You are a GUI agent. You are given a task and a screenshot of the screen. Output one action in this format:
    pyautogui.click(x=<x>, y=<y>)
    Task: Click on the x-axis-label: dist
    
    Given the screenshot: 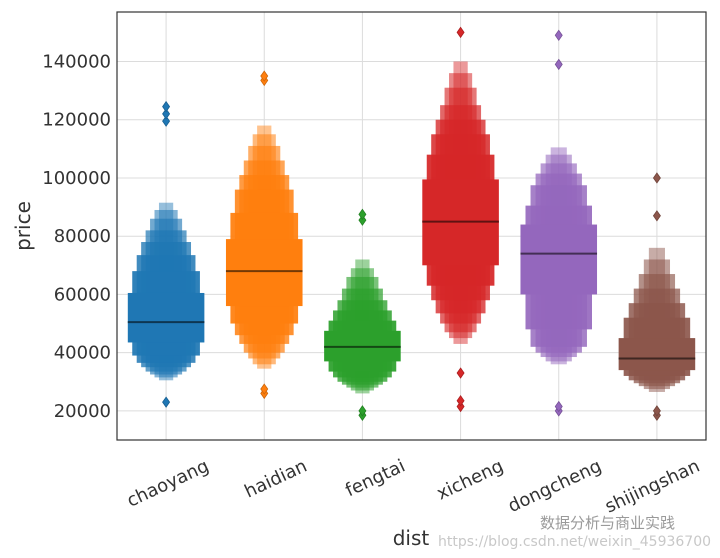 What is the action you would take?
    pyautogui.click(x=411, y=538)
    